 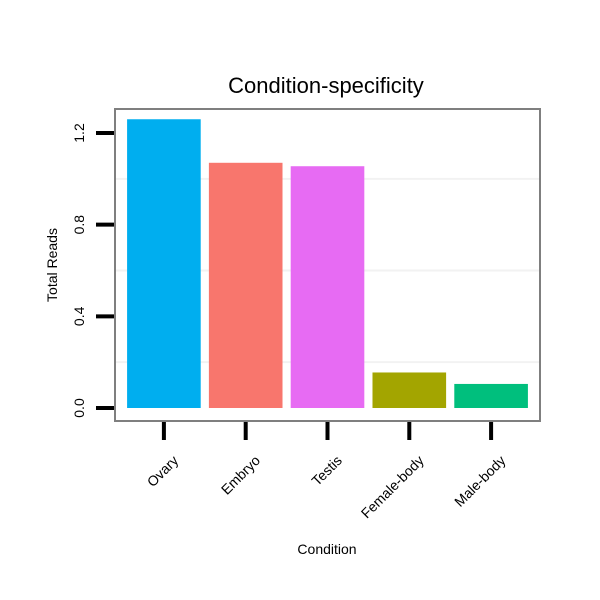 What do you see at coordinates (52, 265) in the screenshot?
I see `y-axis-title: Total Reads` at bounding box center [52, 265].